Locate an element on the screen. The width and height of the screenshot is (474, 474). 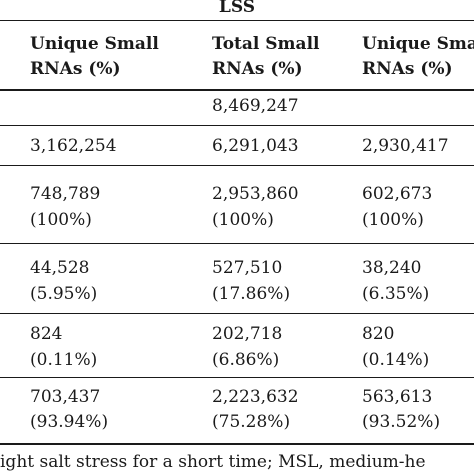
table-cell-percent: (93.94%) is located at coordinates (69, 422).